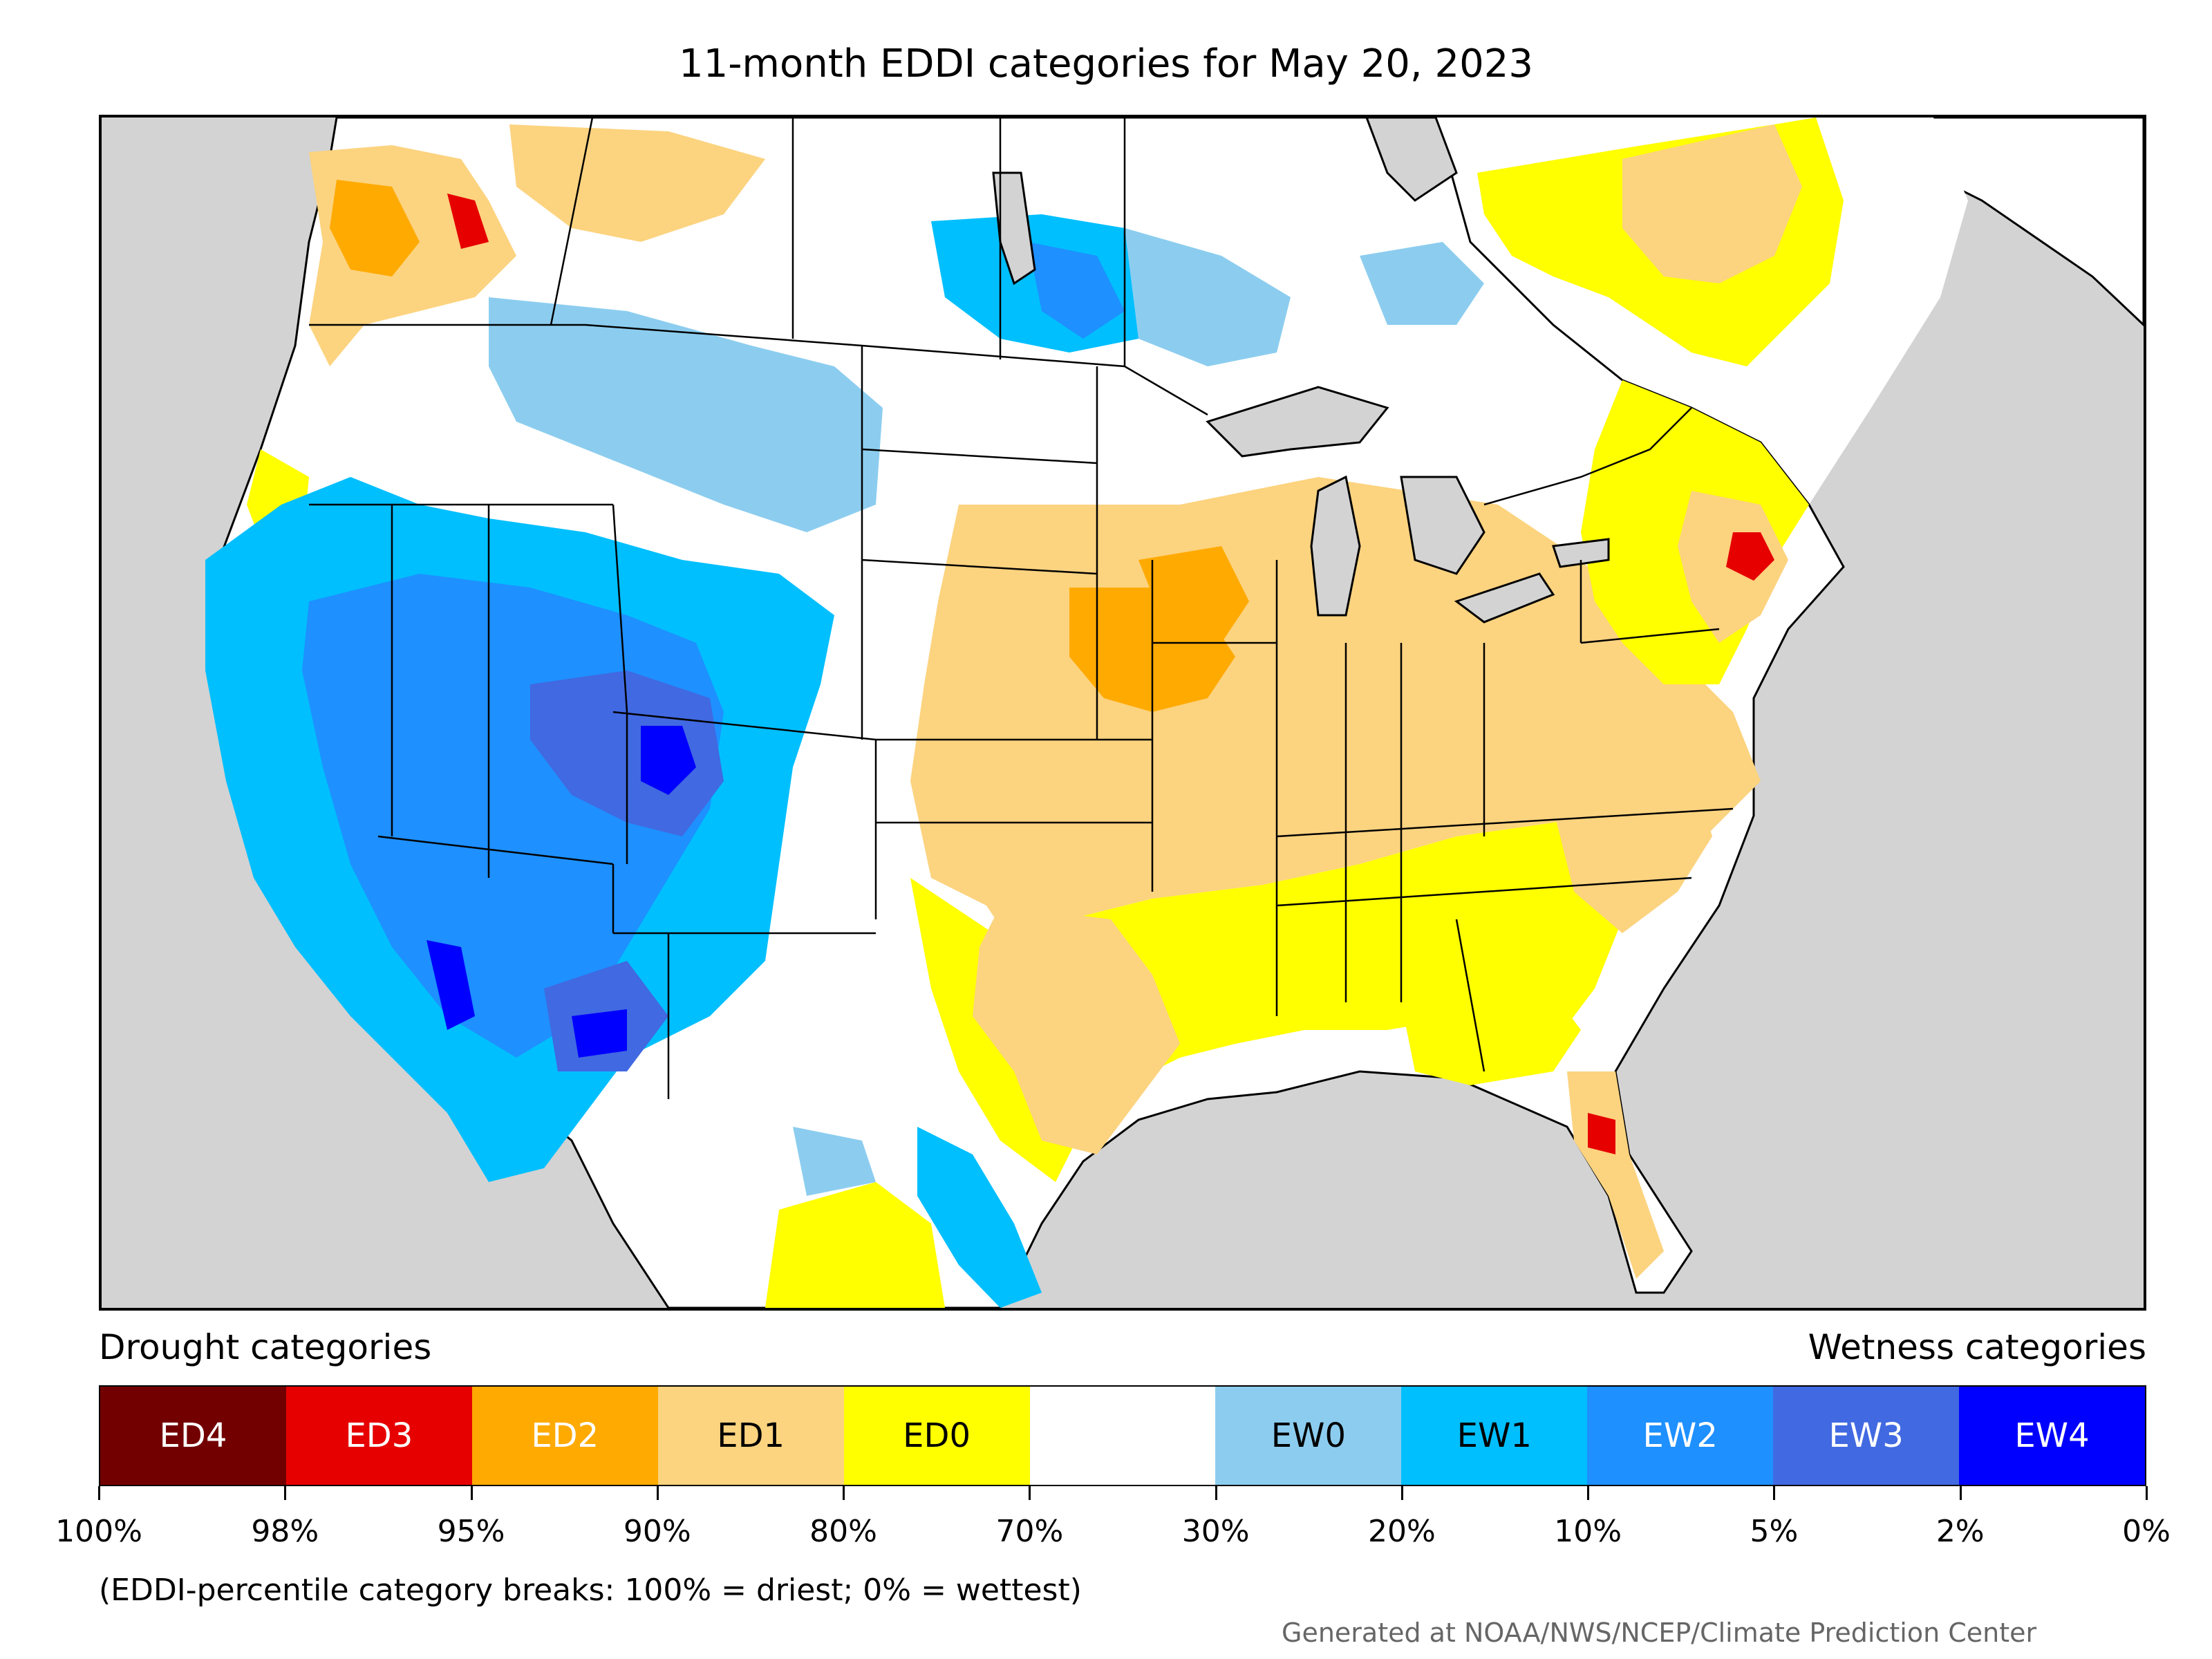 Image resolution: width=2212 pixels, height=1659 pixels. What do you see at coordinates (1014, 228) in the screenshot?
I see `lake-winnipeg` at bounding box center [1014, 228].